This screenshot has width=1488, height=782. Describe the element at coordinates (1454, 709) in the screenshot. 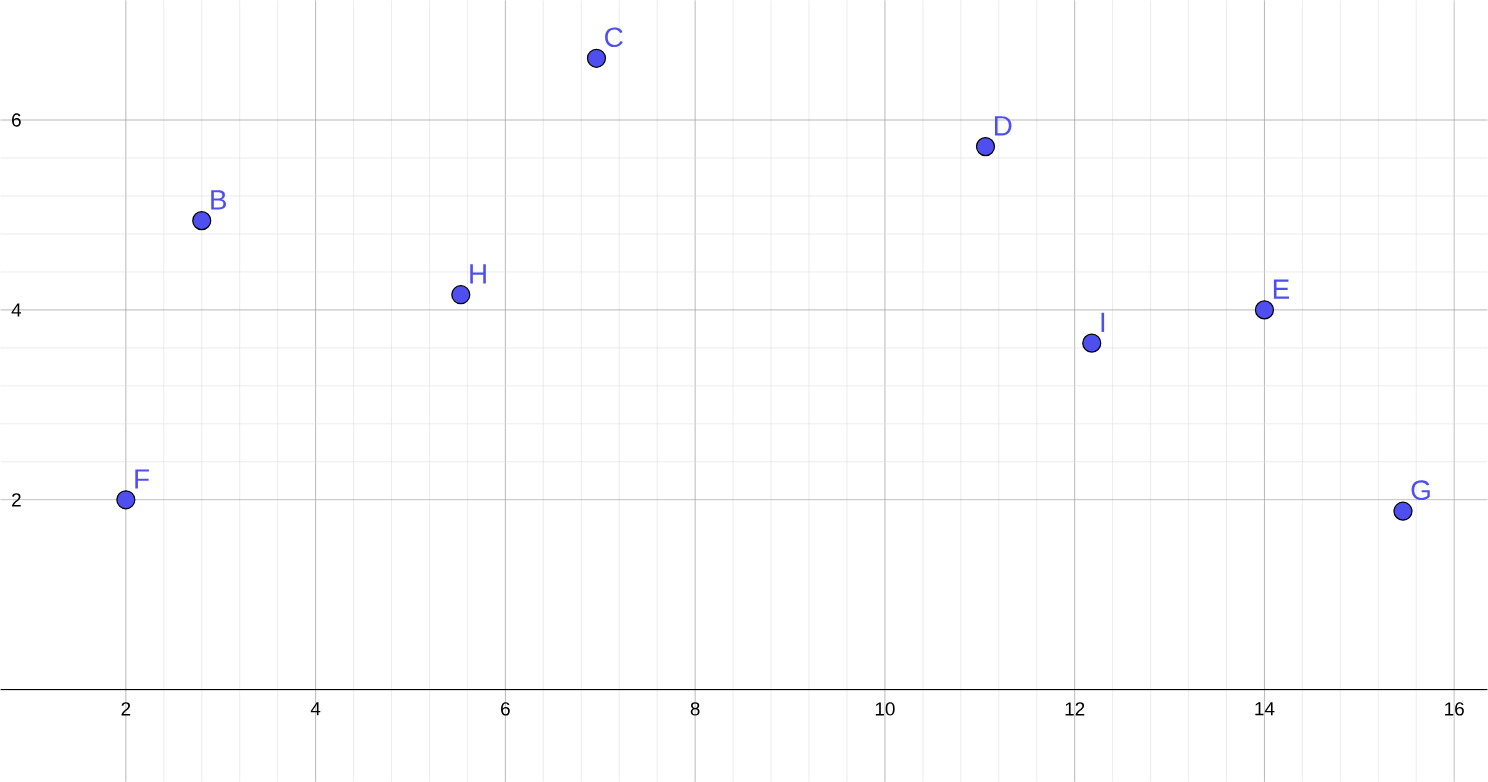

I see `x-tick-label: 16` at that location.